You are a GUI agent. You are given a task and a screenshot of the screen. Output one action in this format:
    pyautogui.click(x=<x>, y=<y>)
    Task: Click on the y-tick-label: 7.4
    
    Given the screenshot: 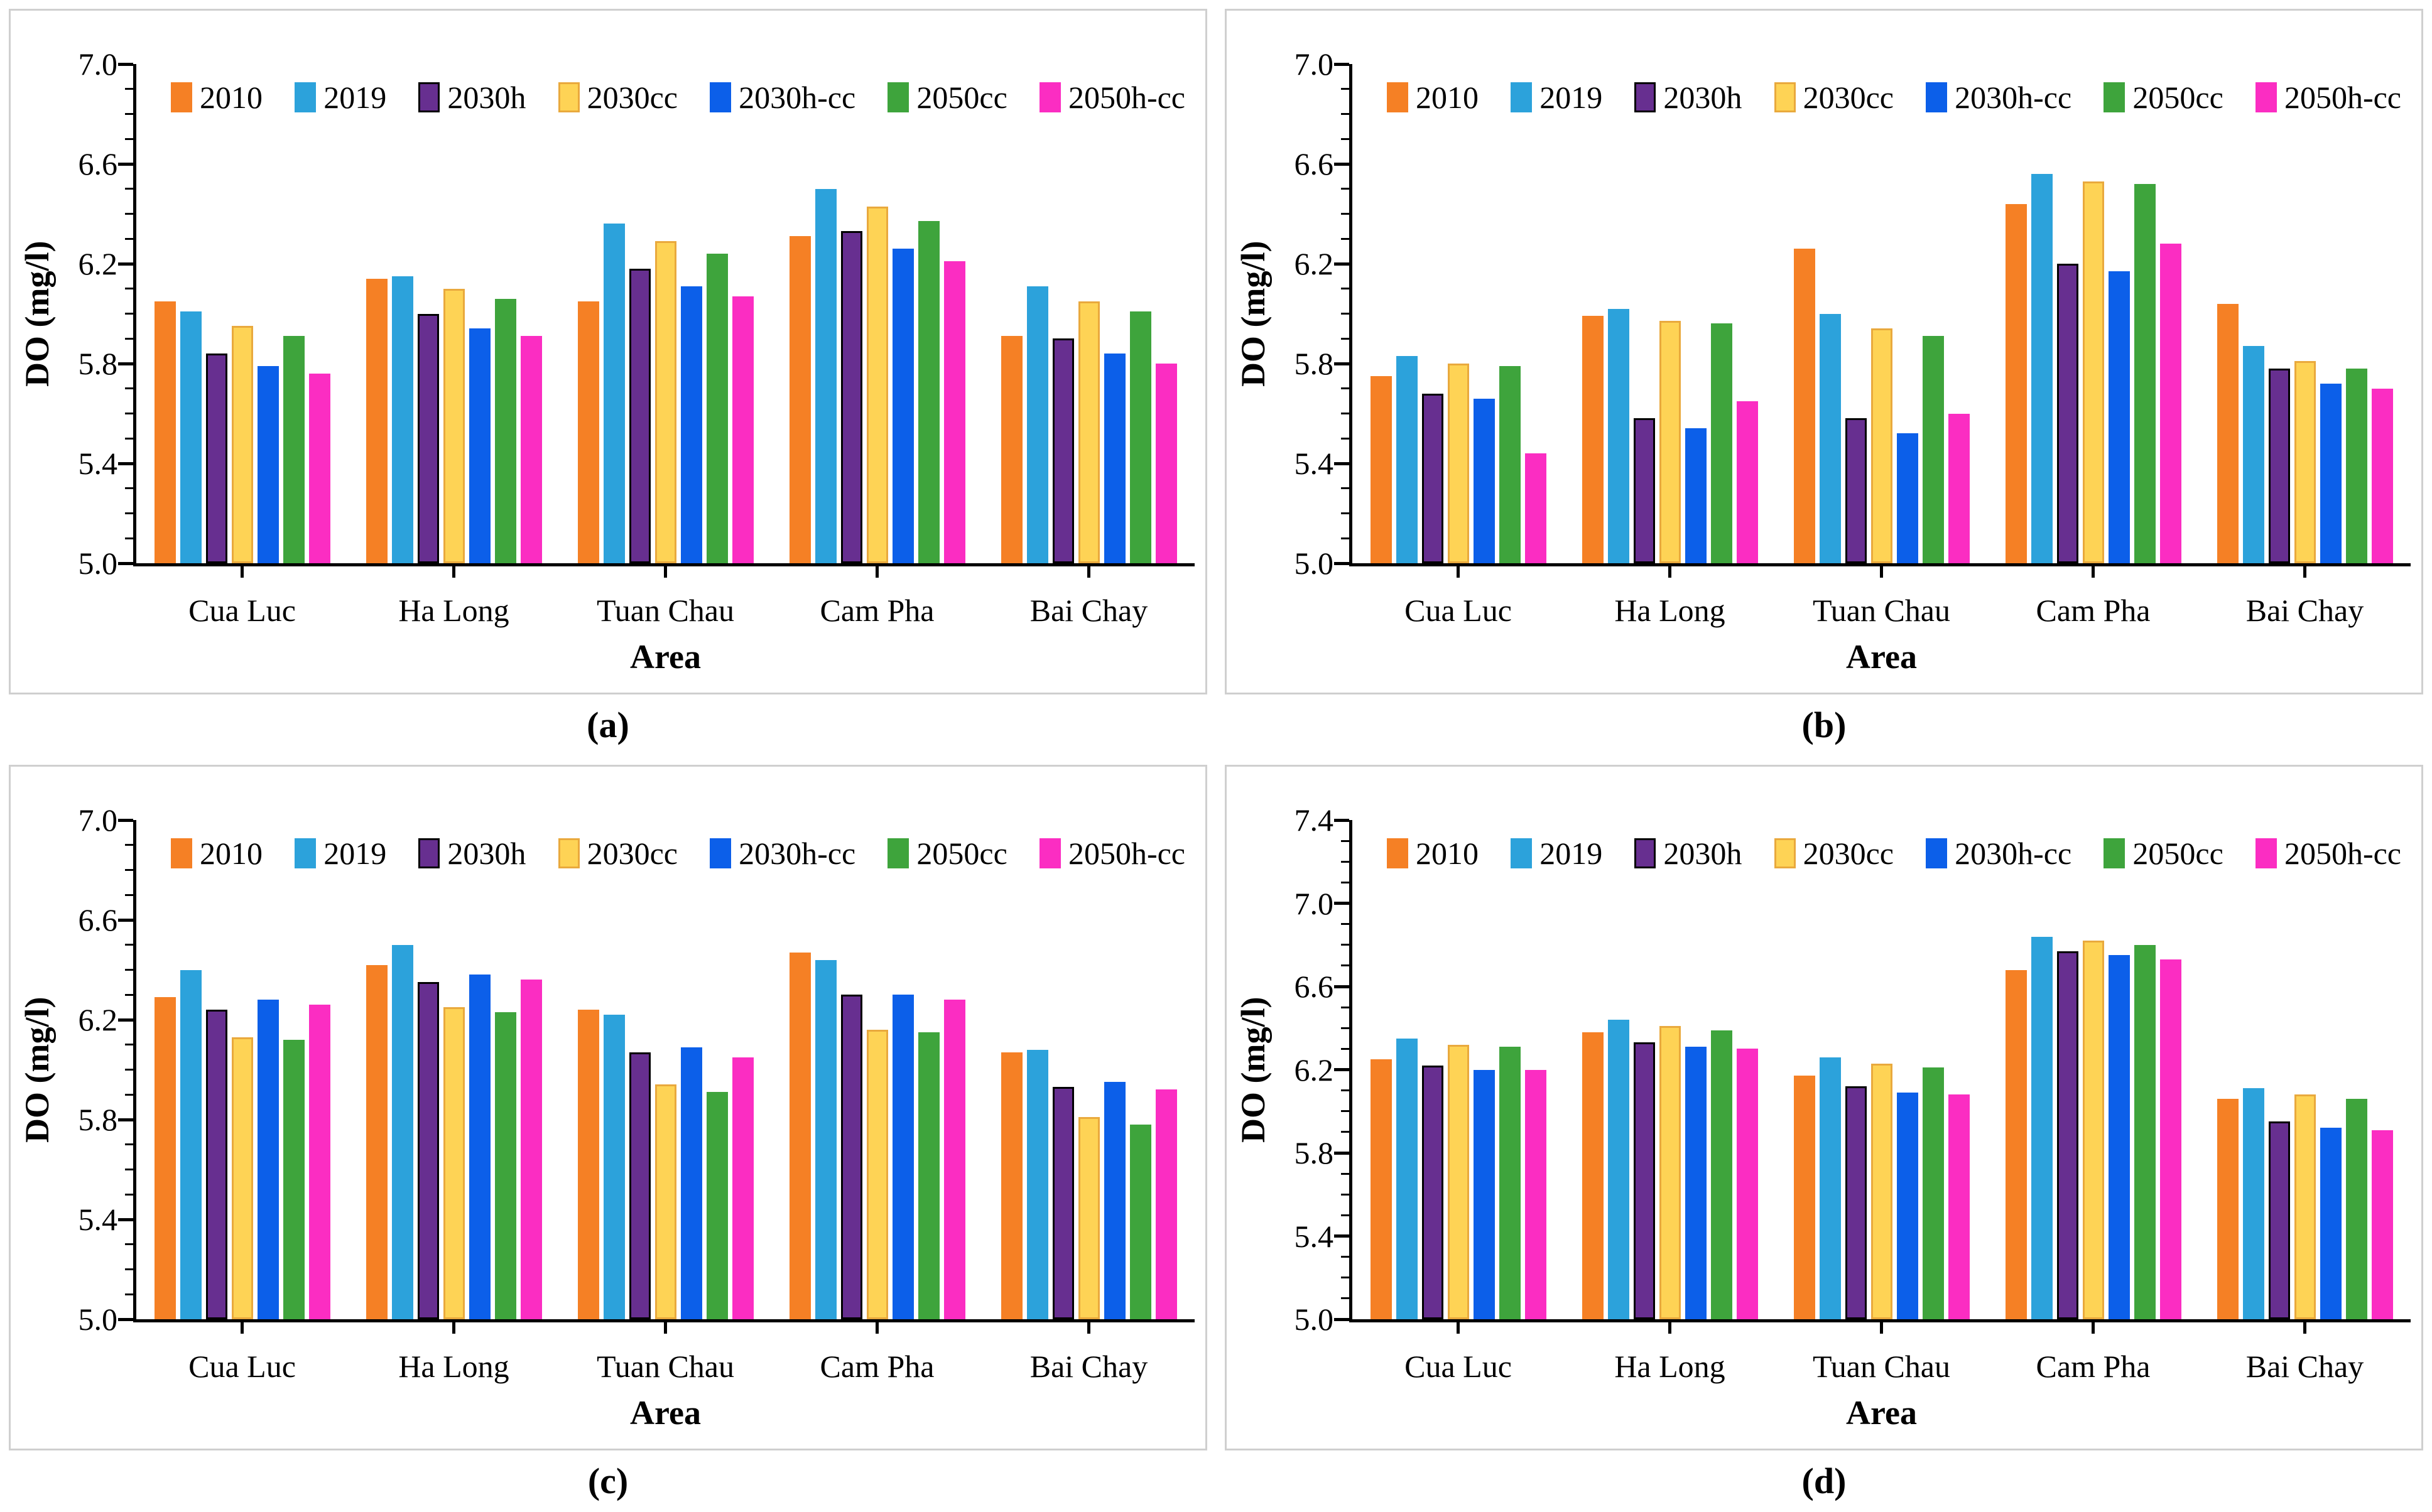 What is the action you would take?
    pyautogui.click(x=1314, y=820)
    